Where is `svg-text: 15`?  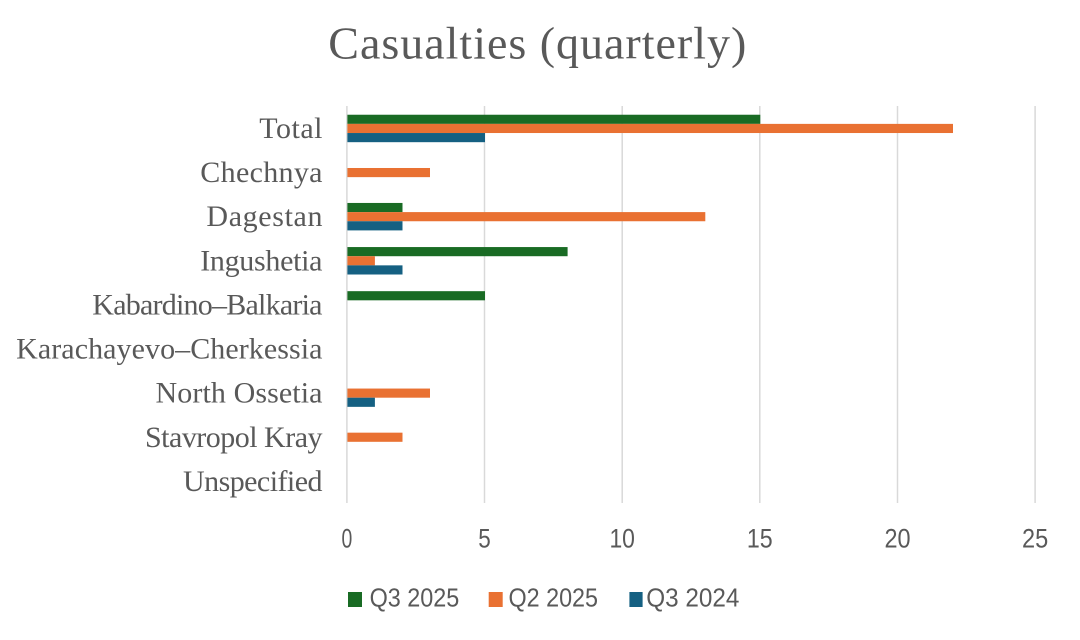
svg-text: 15 is located at coordinates (760, 538).